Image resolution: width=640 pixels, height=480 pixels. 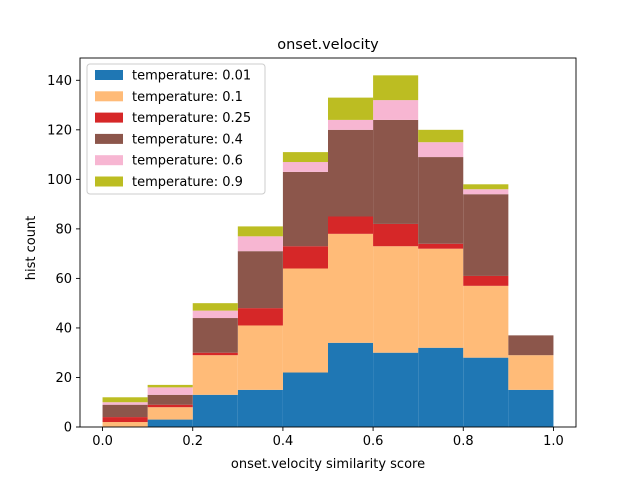 I want to click on legend-label-0: temperature: 0.01, so click(x=191, y=76).